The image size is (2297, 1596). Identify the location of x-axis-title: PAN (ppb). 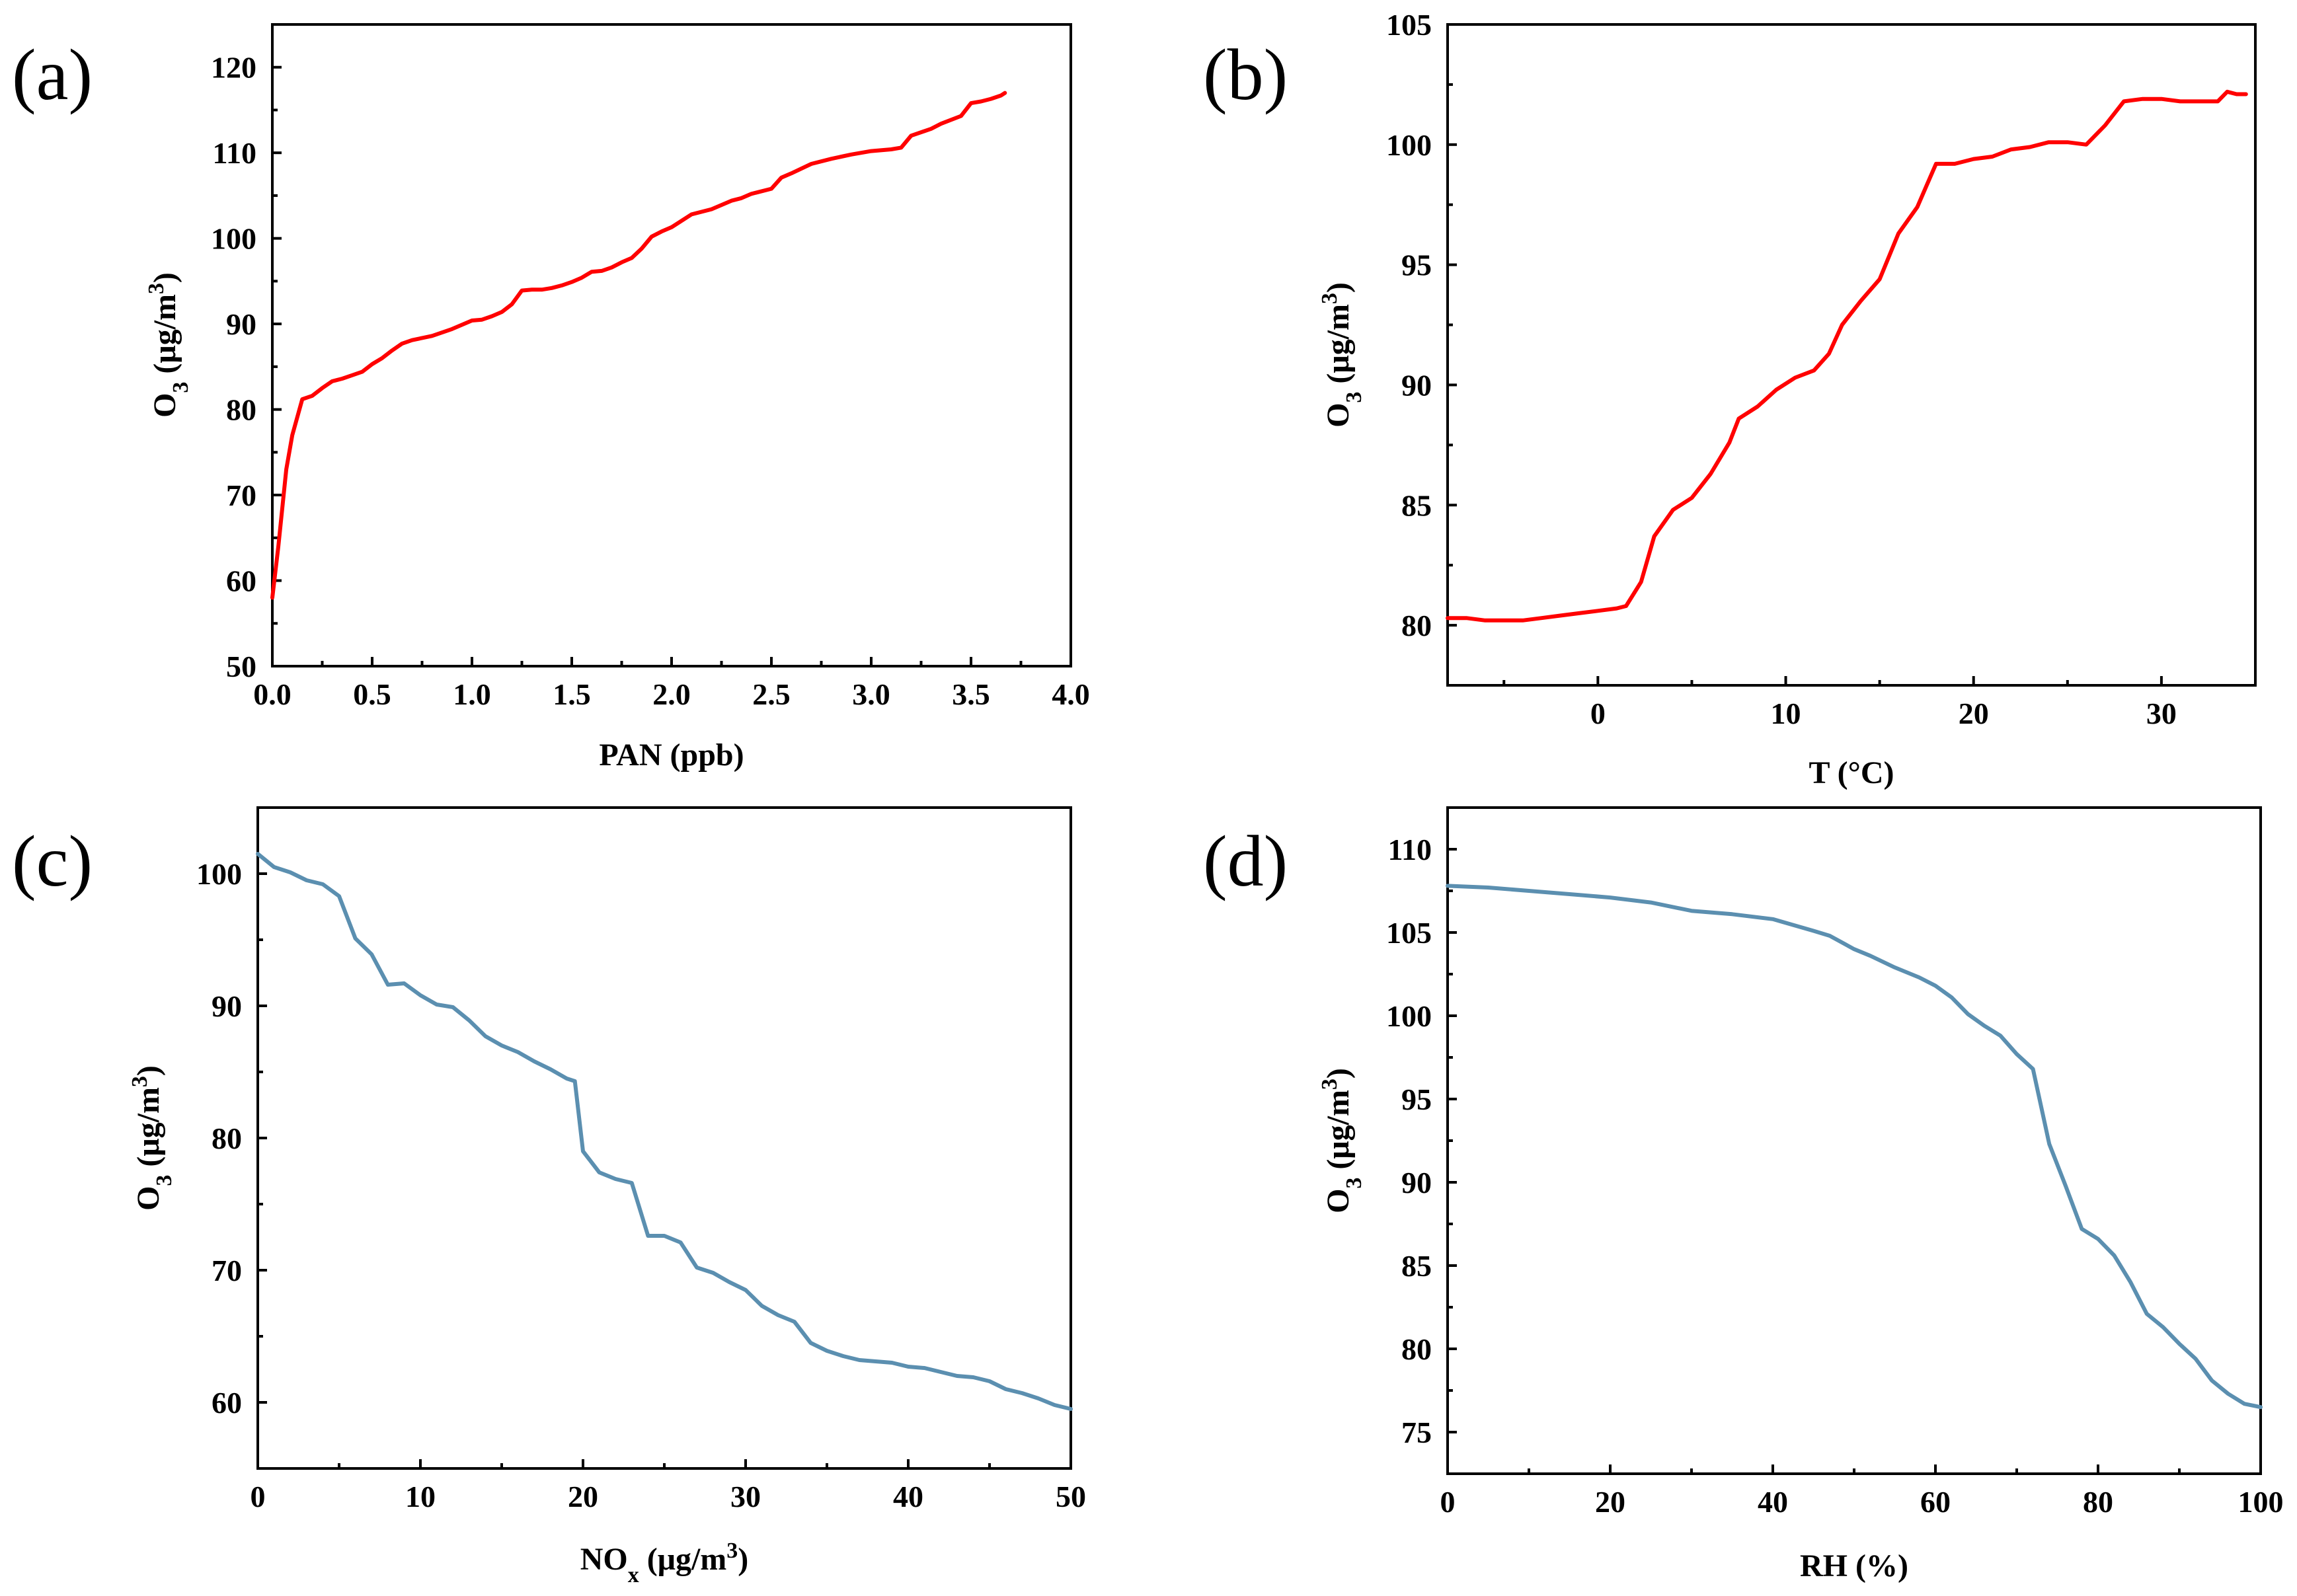
(671, 755).